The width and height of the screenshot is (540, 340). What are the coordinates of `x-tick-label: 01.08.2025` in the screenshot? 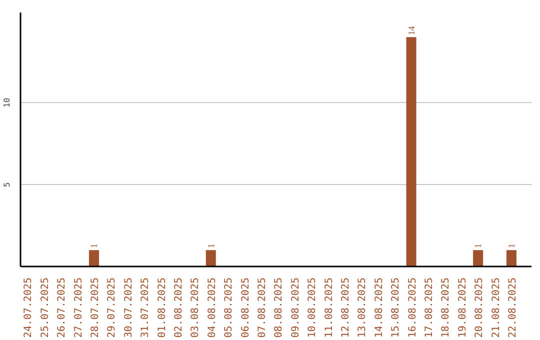 It's located at (162, 307).